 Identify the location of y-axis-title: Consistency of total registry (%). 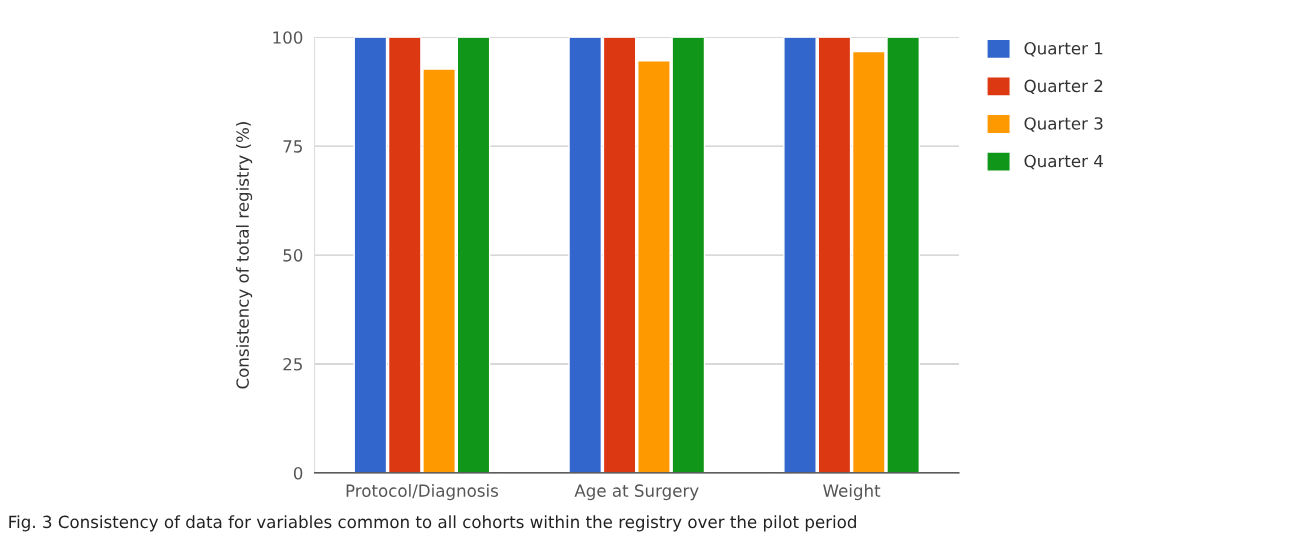
(244, 255).